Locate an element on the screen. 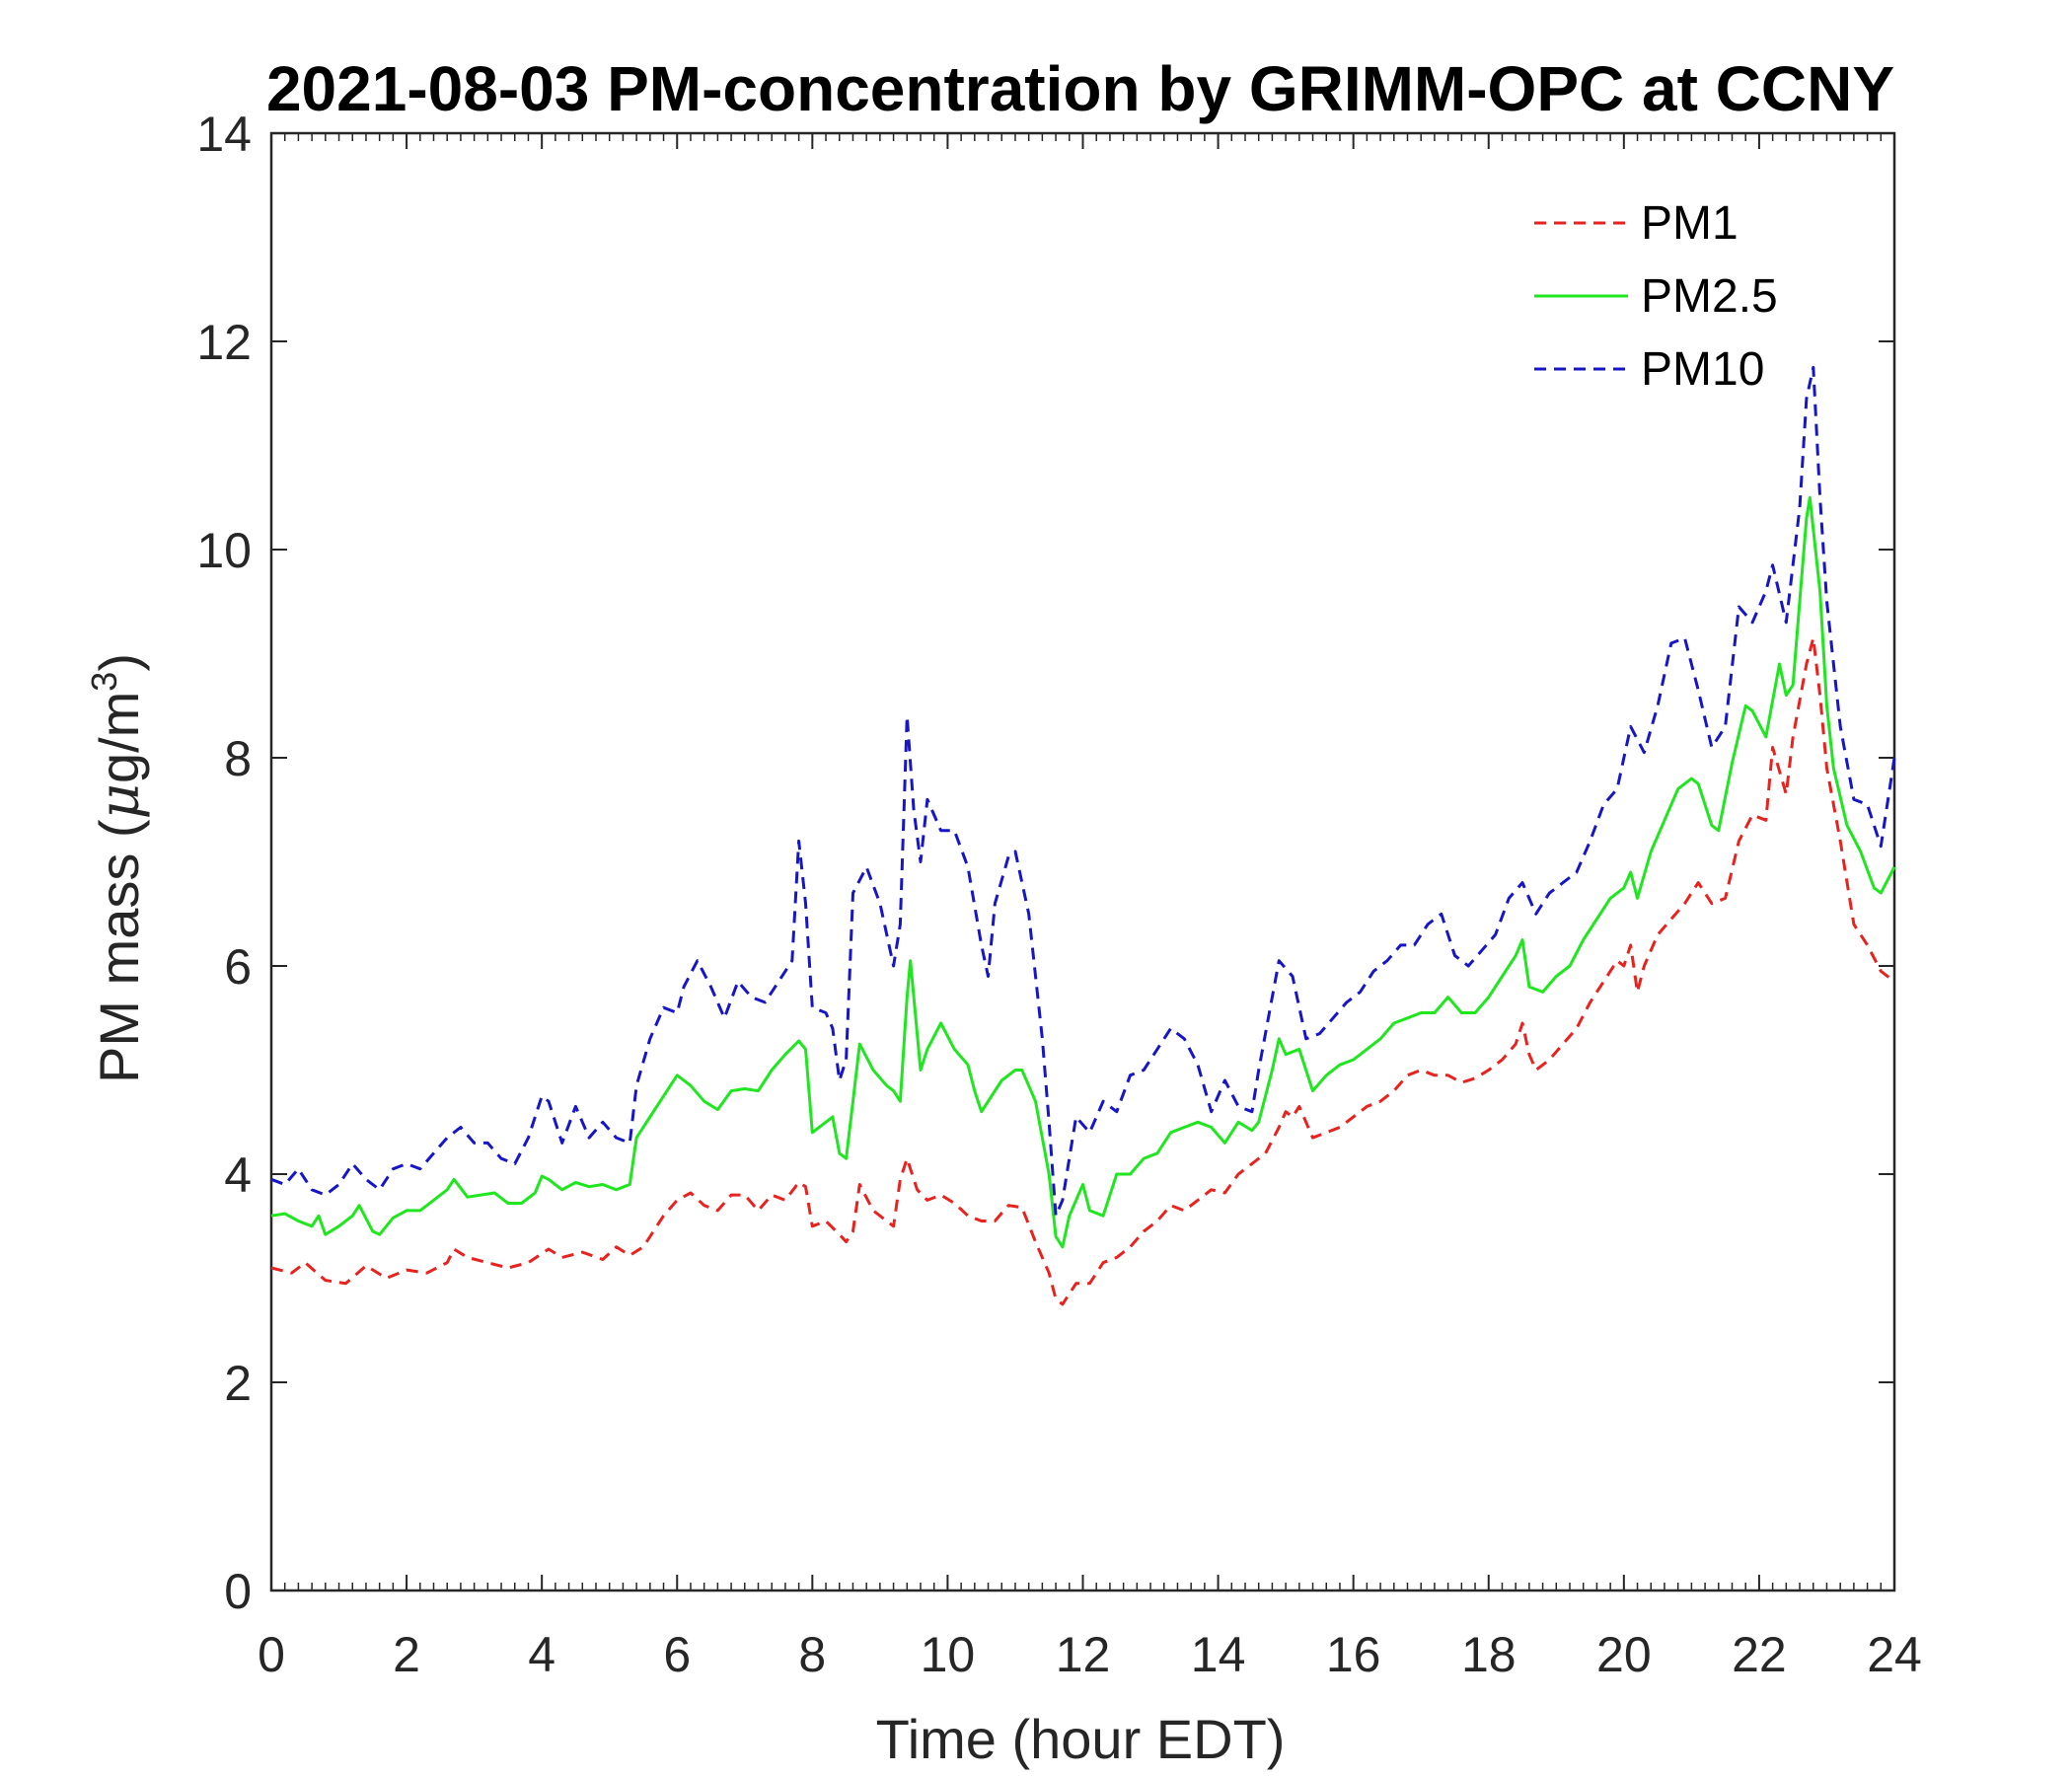  y-tick-labels: 0 2 4 6 8 10 12 14 is located at coordinates (224, 863).